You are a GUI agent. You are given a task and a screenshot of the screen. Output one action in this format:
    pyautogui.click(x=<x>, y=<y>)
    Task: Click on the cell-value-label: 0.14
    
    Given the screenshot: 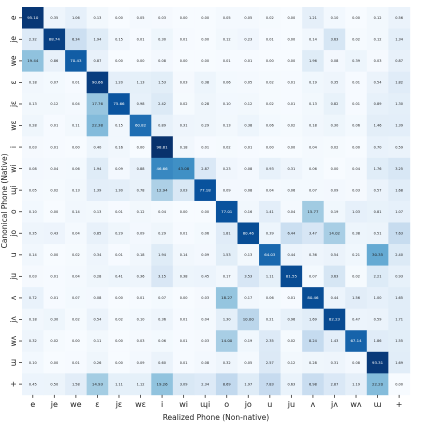 What is the action you would take?
    pyautogui.click(x=33, y=255)
    